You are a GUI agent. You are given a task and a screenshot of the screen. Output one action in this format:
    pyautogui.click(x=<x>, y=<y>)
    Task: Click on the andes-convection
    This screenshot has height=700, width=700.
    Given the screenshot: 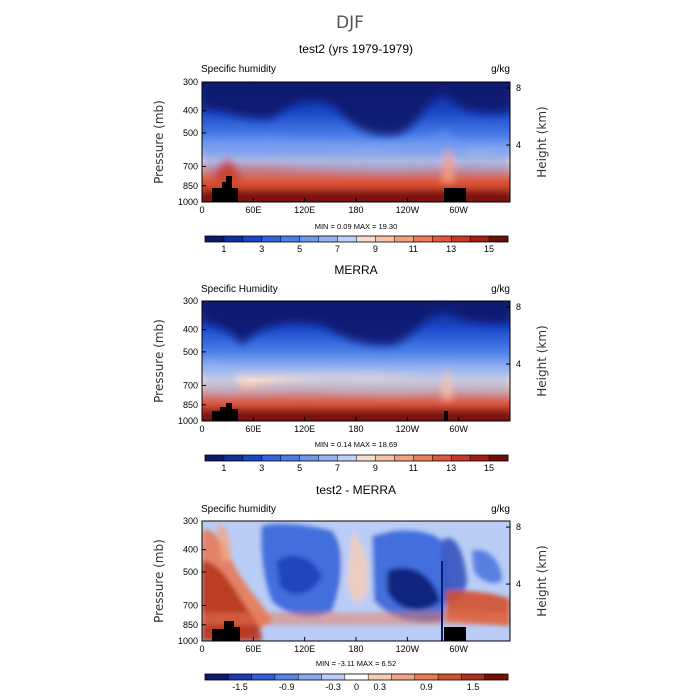 What is the action you would take?
    pyautogui.click(x=448, y=165)
    